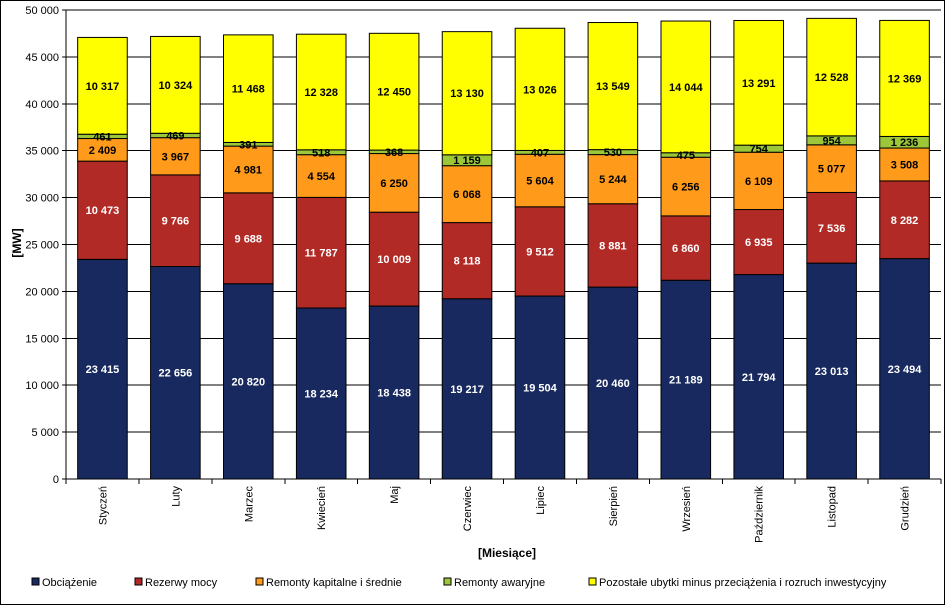 This screenshot has width=945, height=605. I want to click on data-label: 12 328, so click(321, 93).